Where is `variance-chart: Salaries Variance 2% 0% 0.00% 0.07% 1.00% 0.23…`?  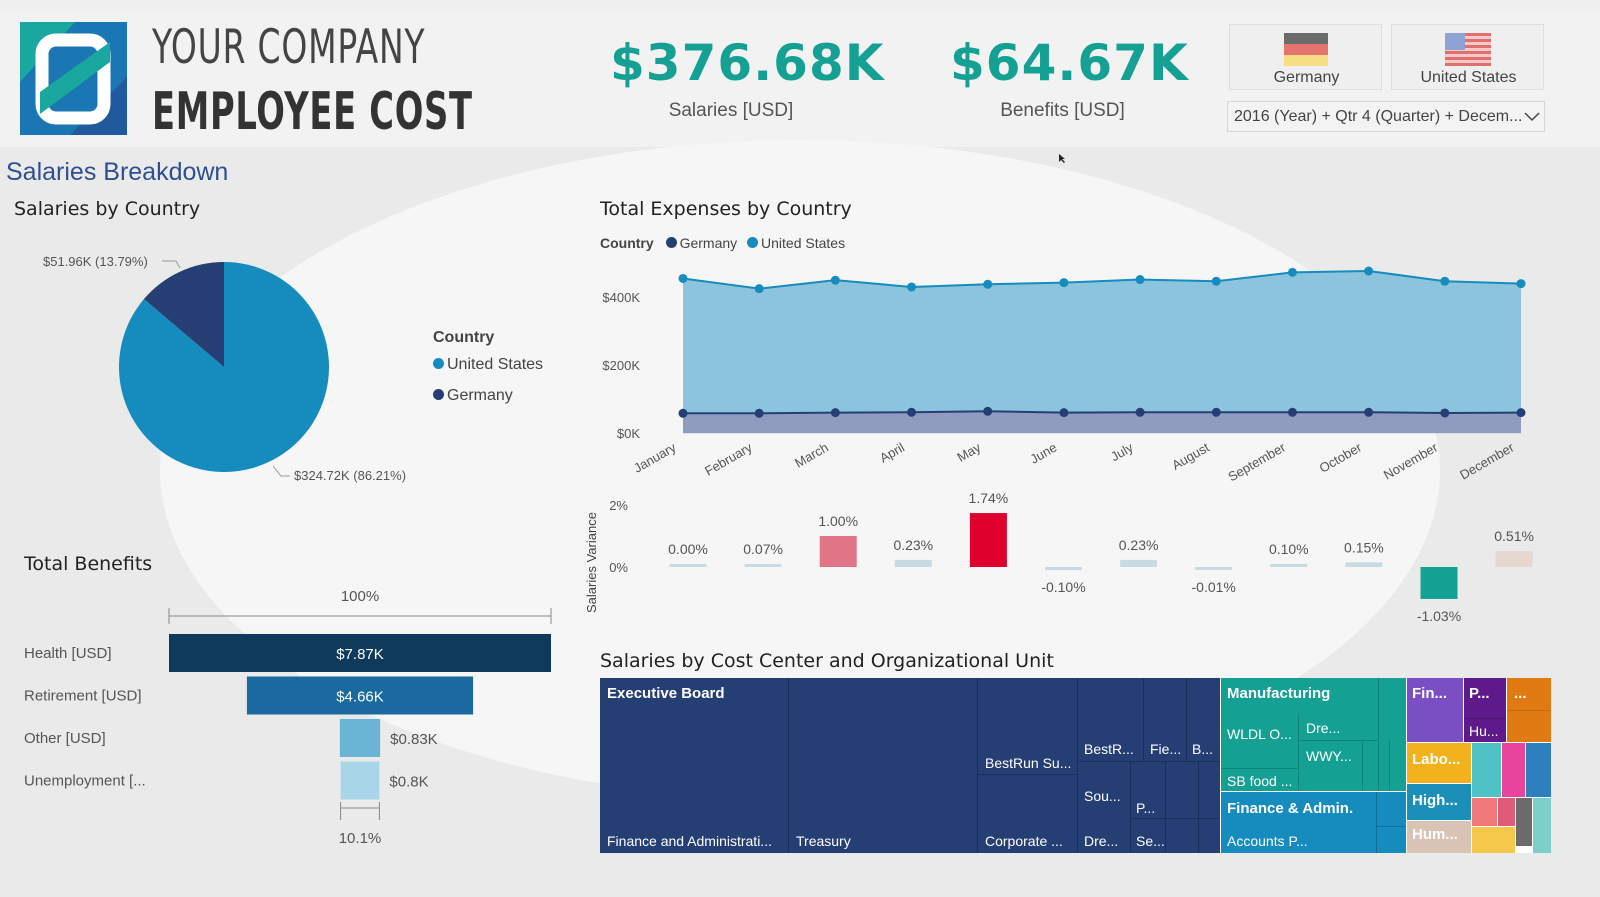 variance-chart: Salaries Variance 2% 0% 0.00% 0.07% 1.00% 0.23… is located at coordinates (1065, 560).